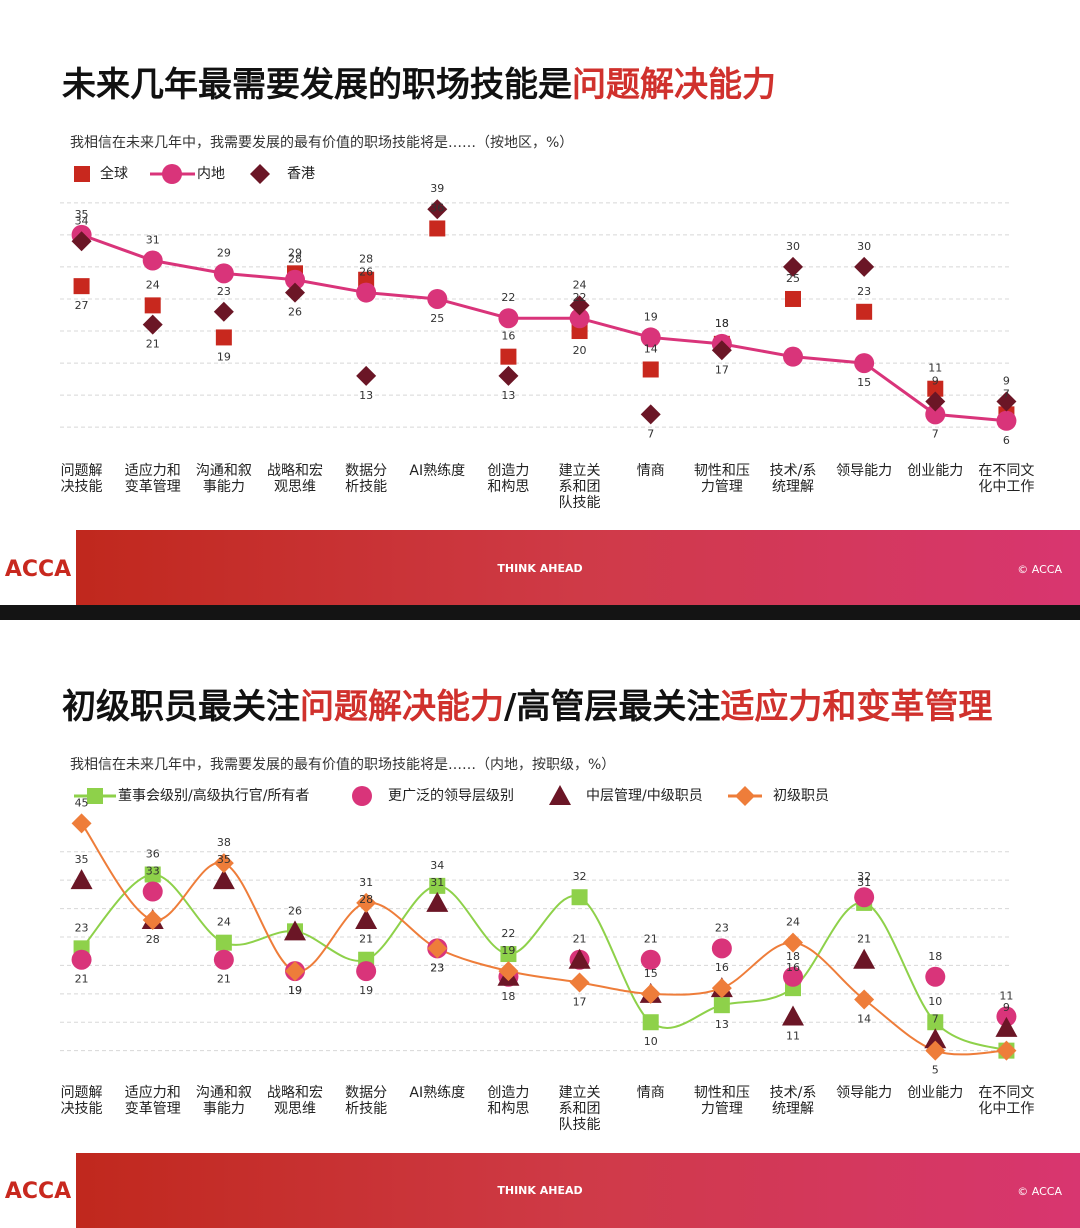  I want to click on x-tick-label: 在不同文 化中工作, so click(1006, 1101).